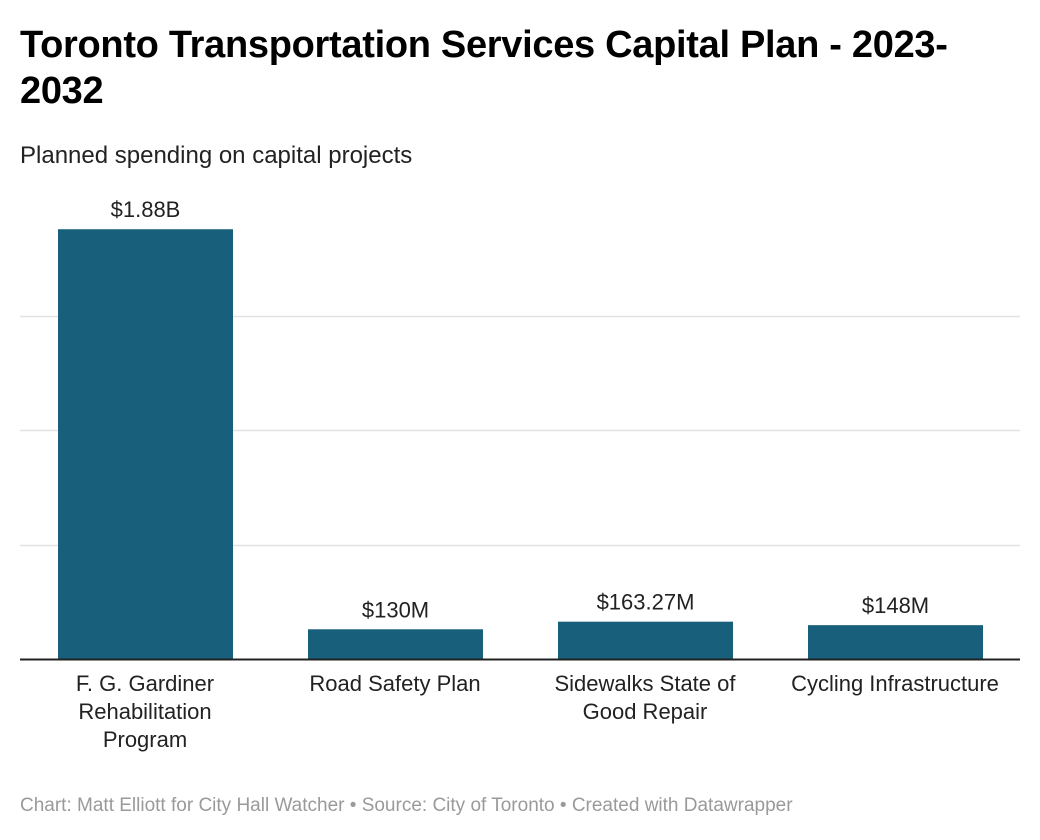 The image size is (1040, 840). I want to click on category-label-sidewalks: Sidewalks State of Good Repair, so click(645, 697).